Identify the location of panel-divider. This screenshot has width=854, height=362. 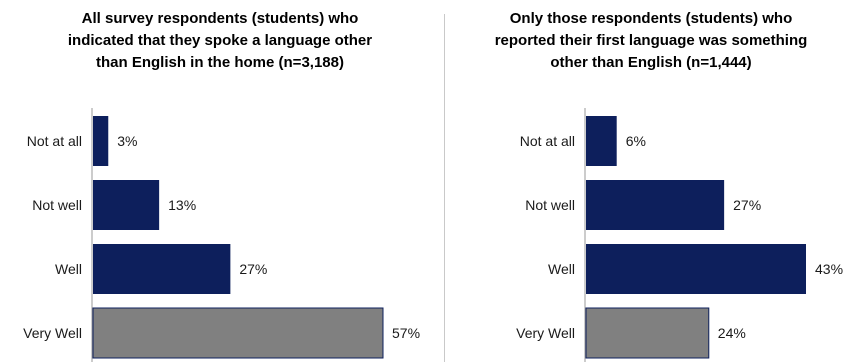
(444, 188).